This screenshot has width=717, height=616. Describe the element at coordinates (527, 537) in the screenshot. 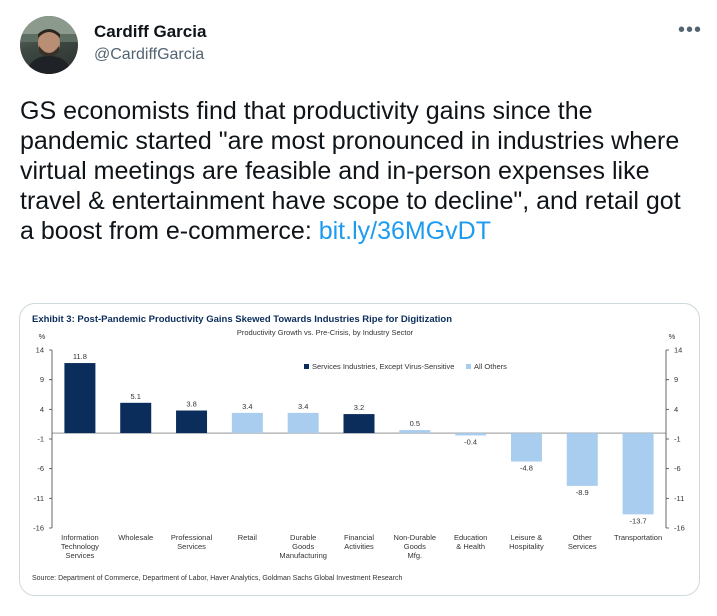

I see `category-label: Leisure &` at that location.